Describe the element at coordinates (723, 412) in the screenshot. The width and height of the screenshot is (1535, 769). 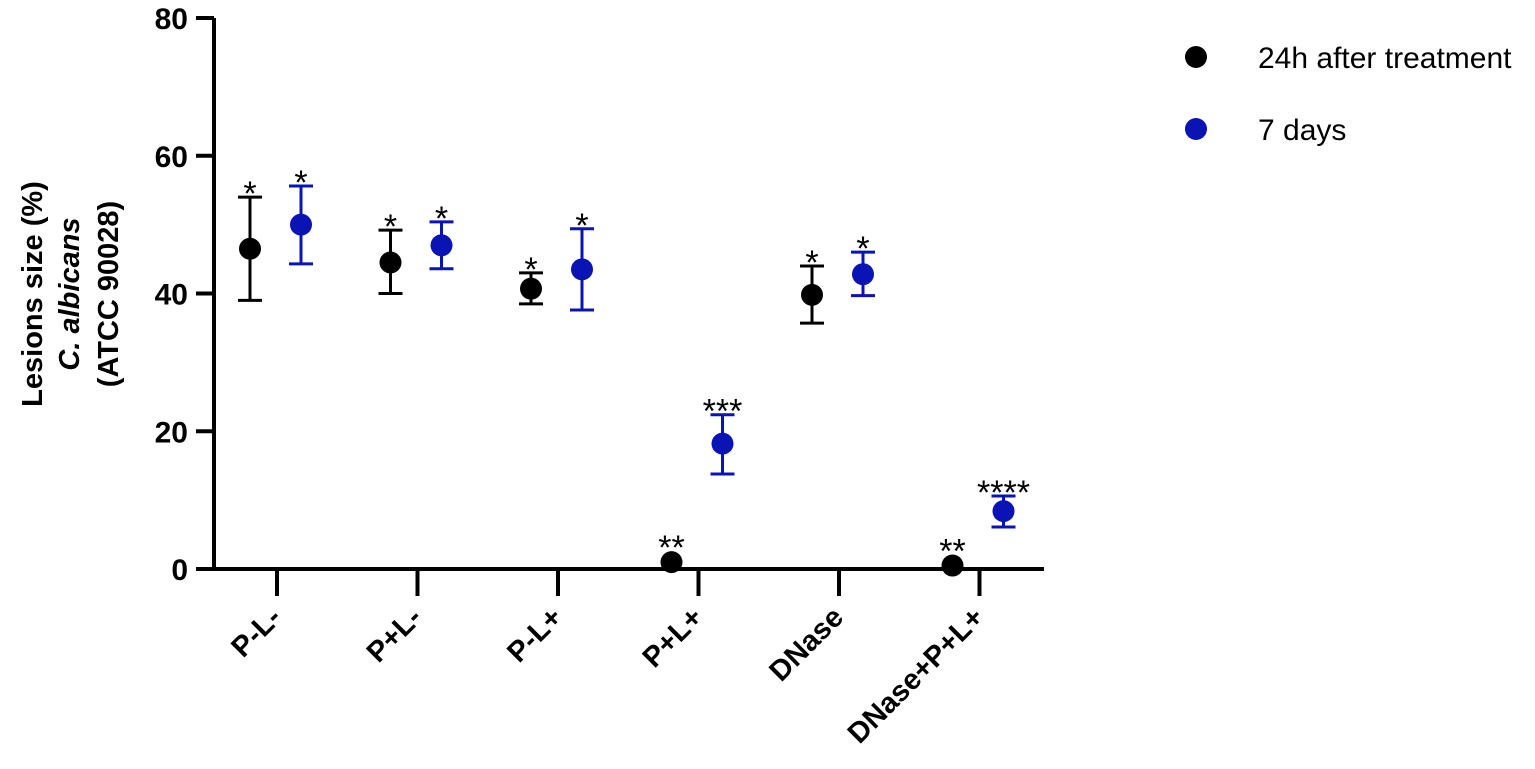
I see `significance-label: ***` at that location.